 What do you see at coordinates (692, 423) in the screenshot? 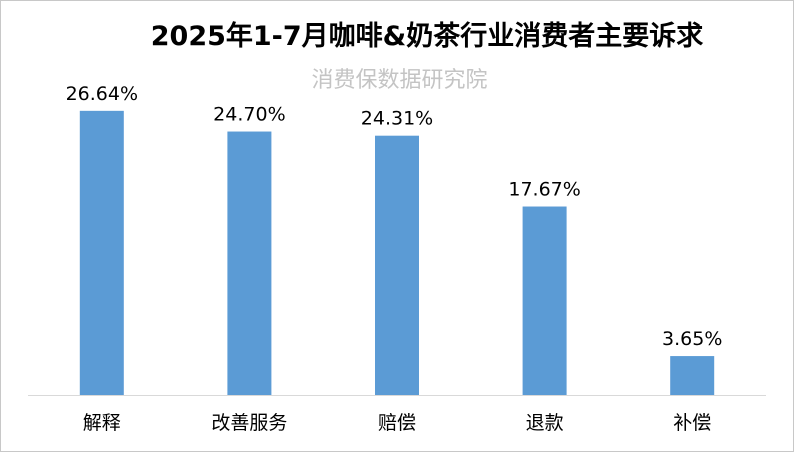
I see `category-label-5: 补偿` at bounding box center [692, 423].